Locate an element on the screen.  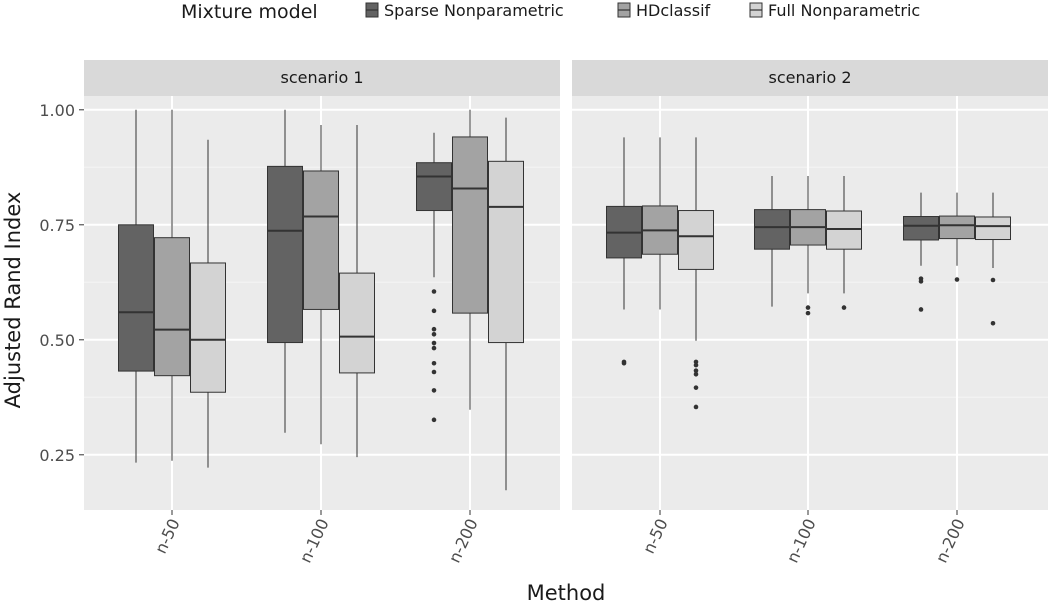
facet-label: scenario 2 is located at coordinates (810, 77).